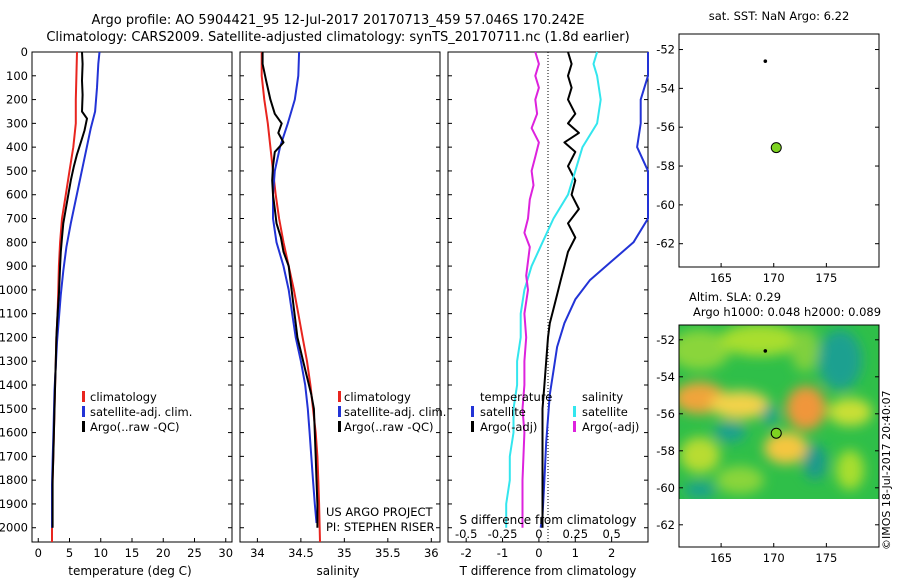 The height and width of the screenshot is (580, 900). I want to click on series-s-satellite, so click(553, 289).